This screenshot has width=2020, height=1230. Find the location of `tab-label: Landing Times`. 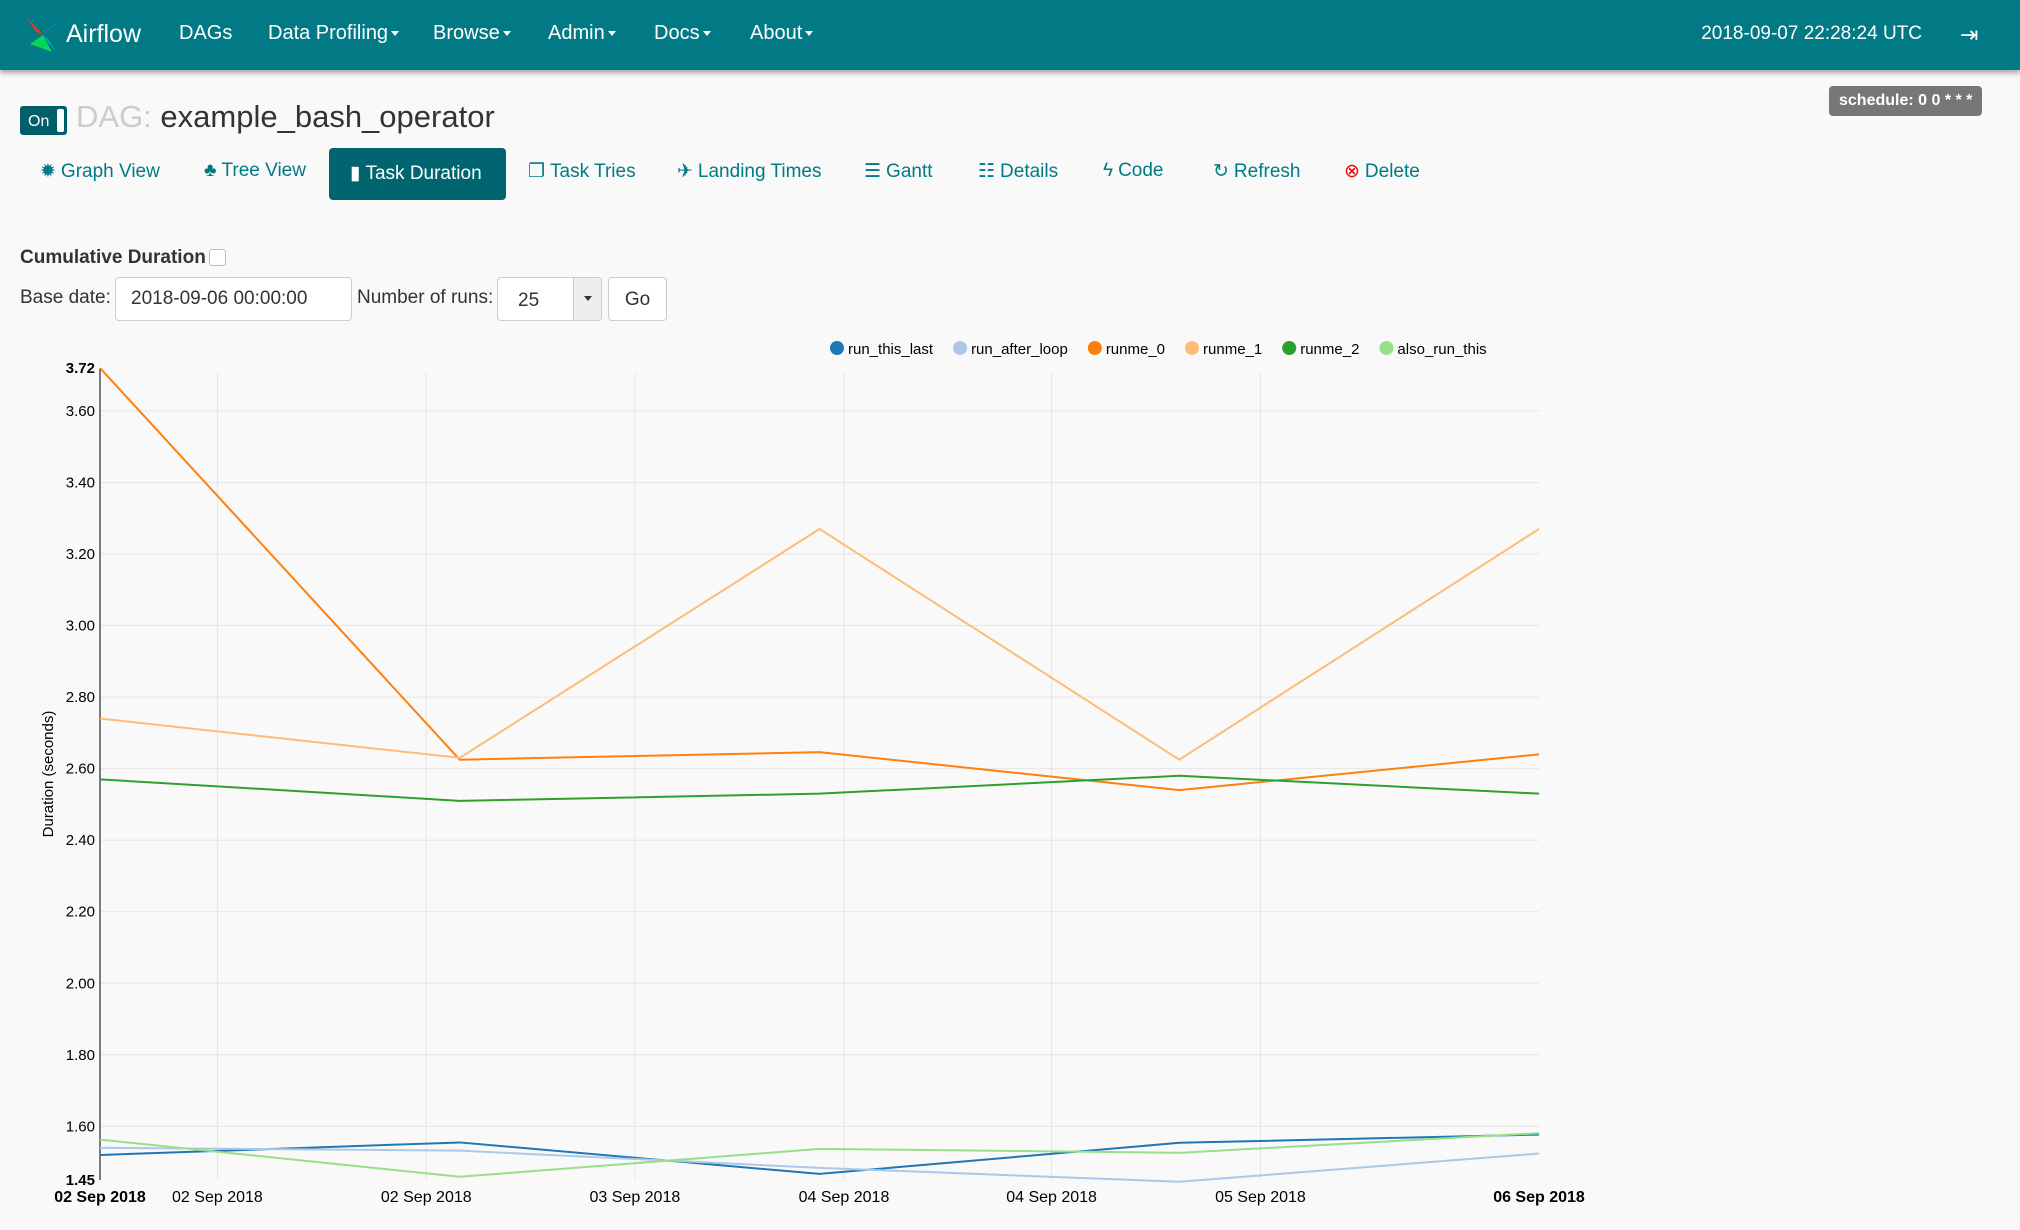

tab-label: Landing Times is located at coordinates (759, 171).